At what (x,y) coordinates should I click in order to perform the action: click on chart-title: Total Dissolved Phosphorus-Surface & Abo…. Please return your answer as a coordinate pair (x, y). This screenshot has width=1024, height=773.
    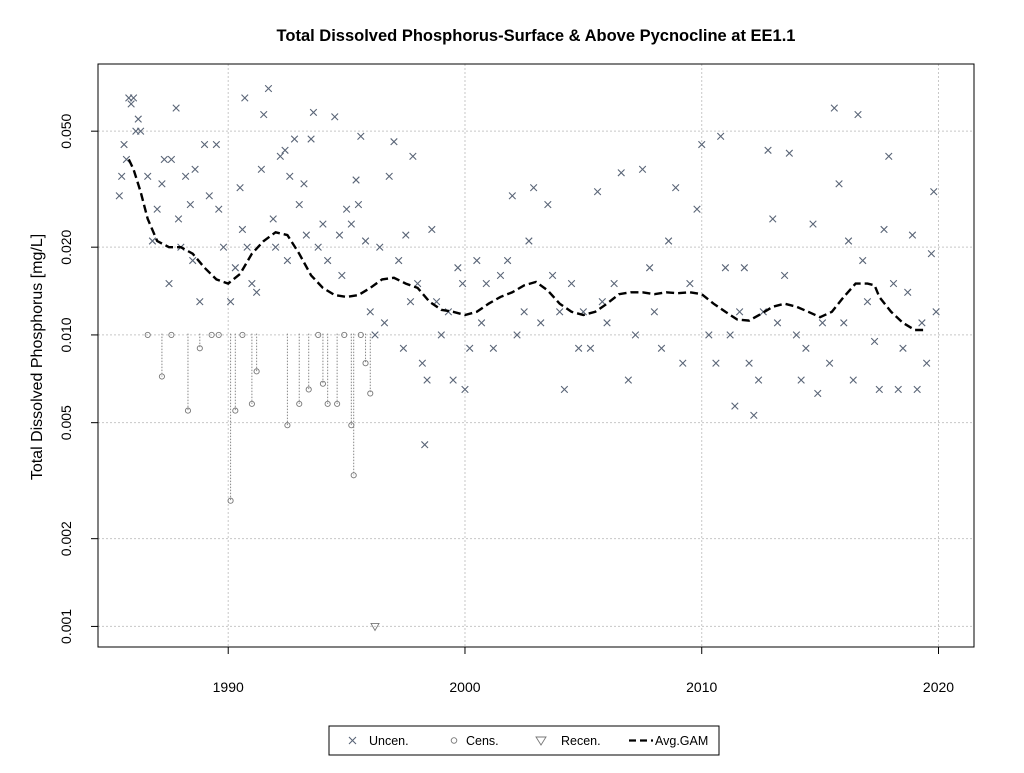
    Looking at the image, I should click on (536, 36).